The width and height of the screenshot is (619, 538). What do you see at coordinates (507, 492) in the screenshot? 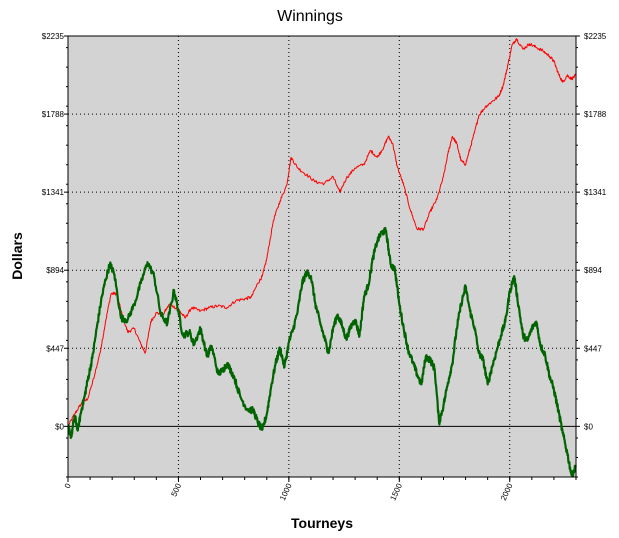
I see `x-tick-label: 2000` at bounding box center [507, 492].